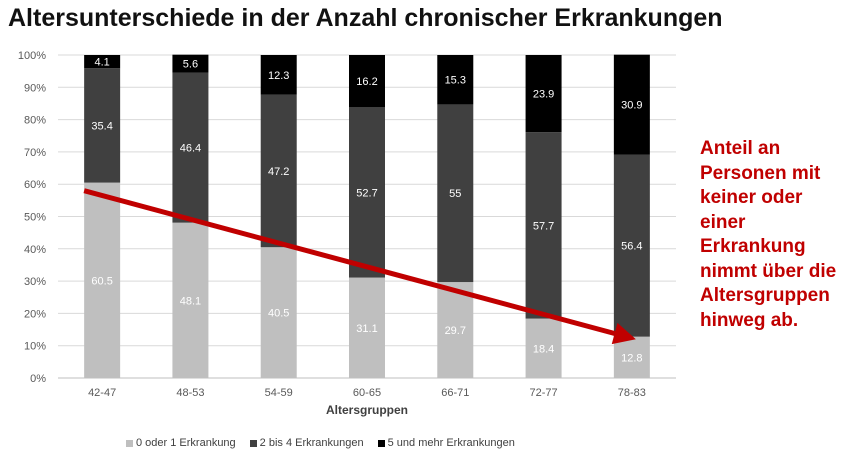  What do you see at coordinates (753, 246) in the screenshot?
I see `annotation-line: Erkrankung` at bounding box center [753, 246].